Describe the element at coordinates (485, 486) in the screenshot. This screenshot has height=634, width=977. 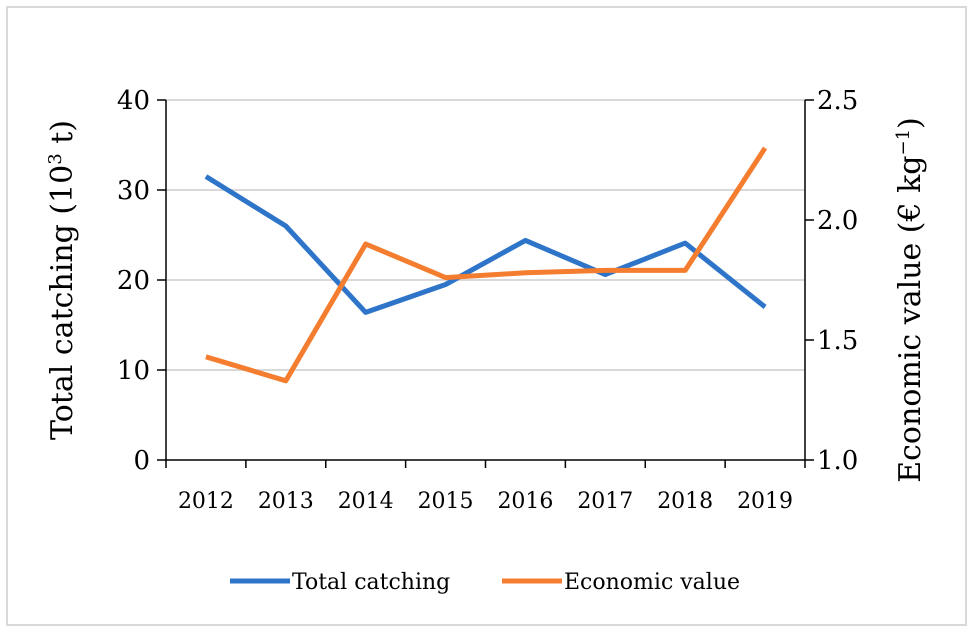
I see `x-axis: 2012 2013 2014 2015 2016 2017 2018 2019` at that location.